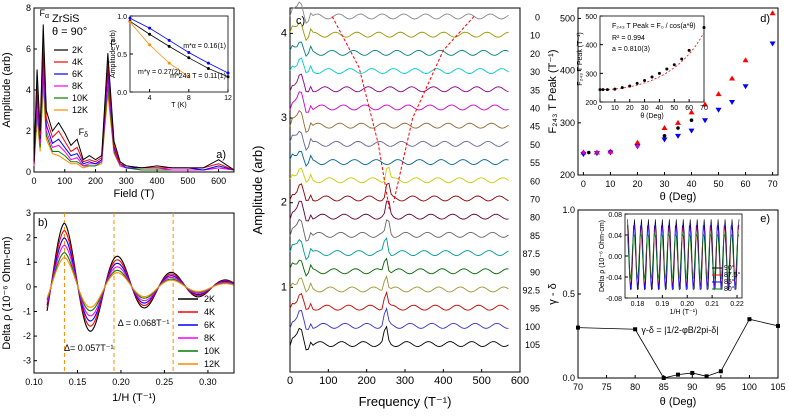  I want to click on panel-a-inset-y-tick-label: 1.0, so click(122, 17).